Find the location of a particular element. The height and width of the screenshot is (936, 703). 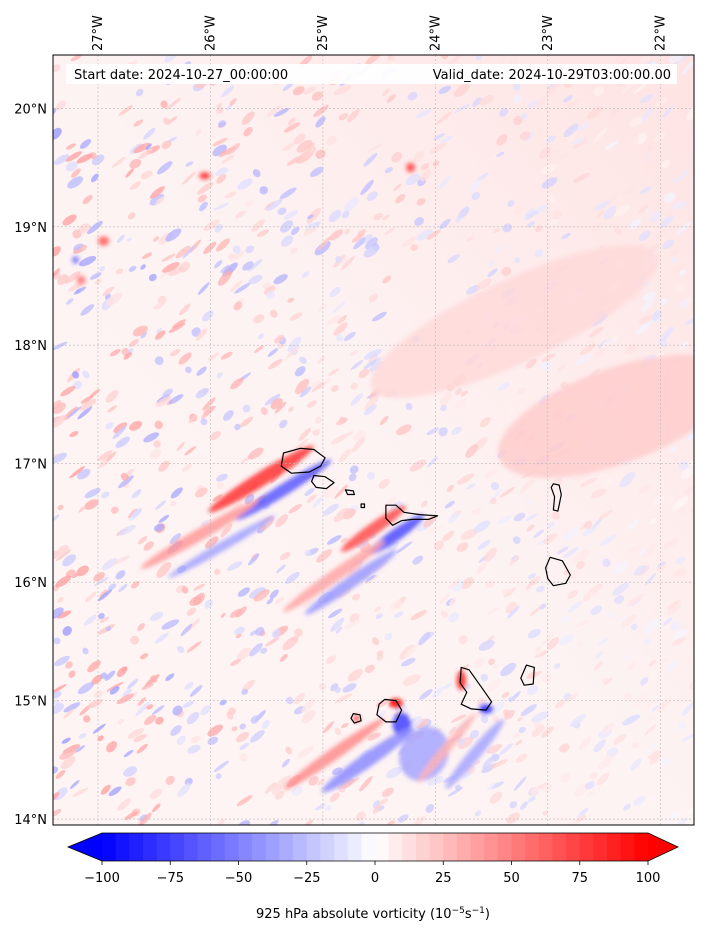

island-coastline is located at coordinates (389, 710).